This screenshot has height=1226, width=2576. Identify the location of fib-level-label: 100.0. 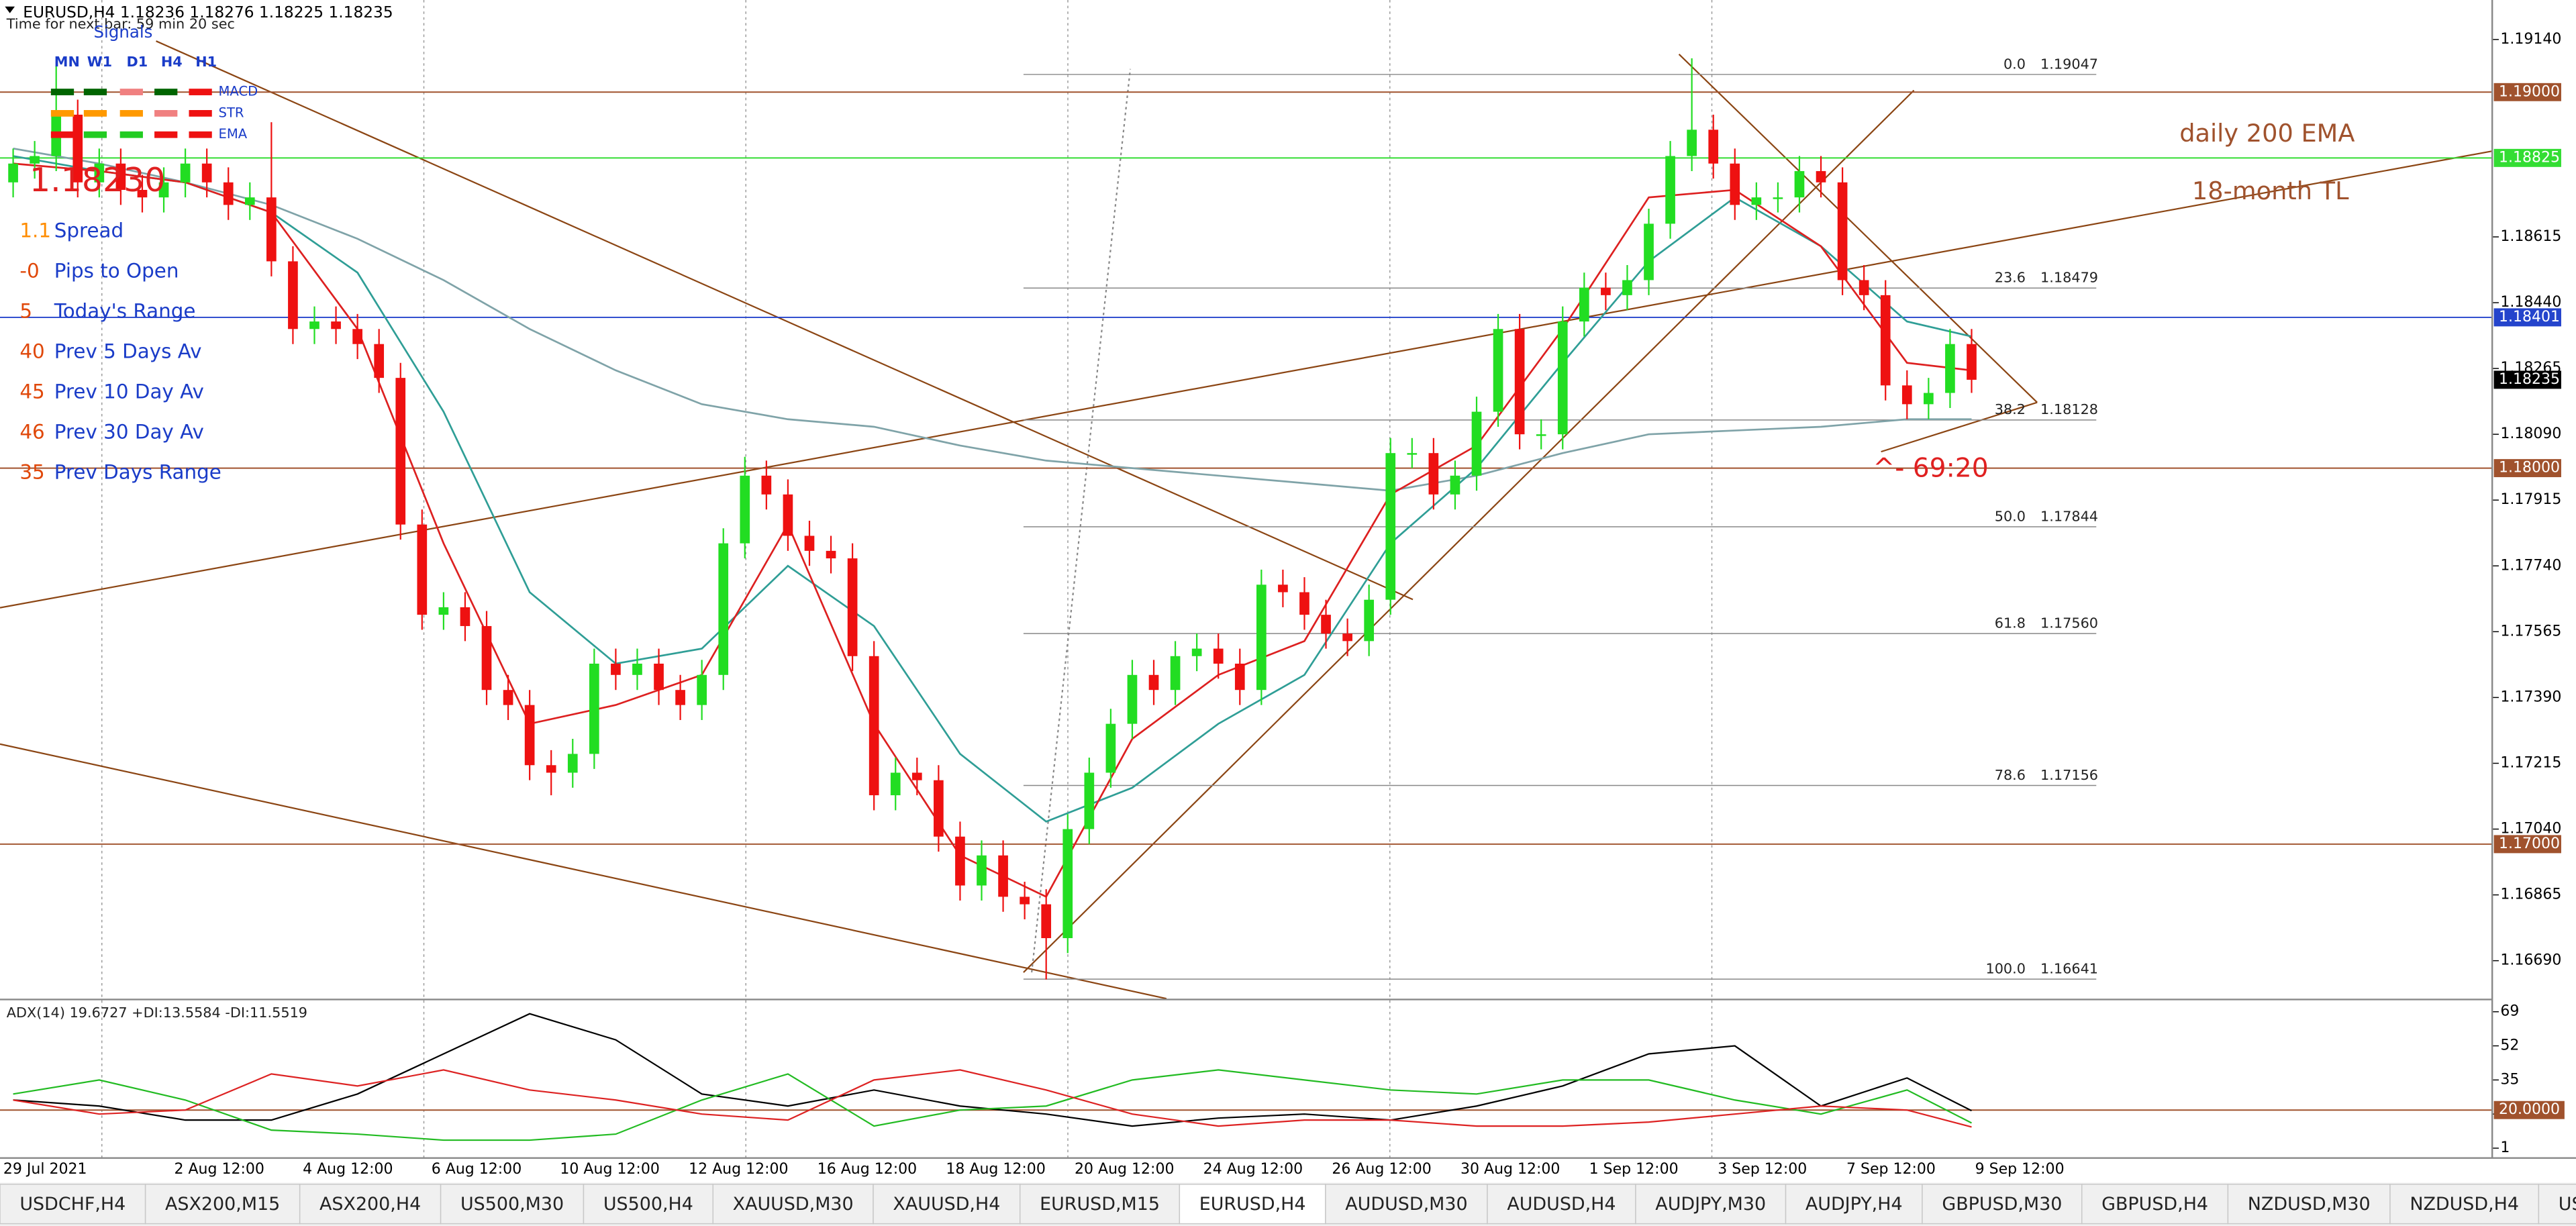
(2005, 968).